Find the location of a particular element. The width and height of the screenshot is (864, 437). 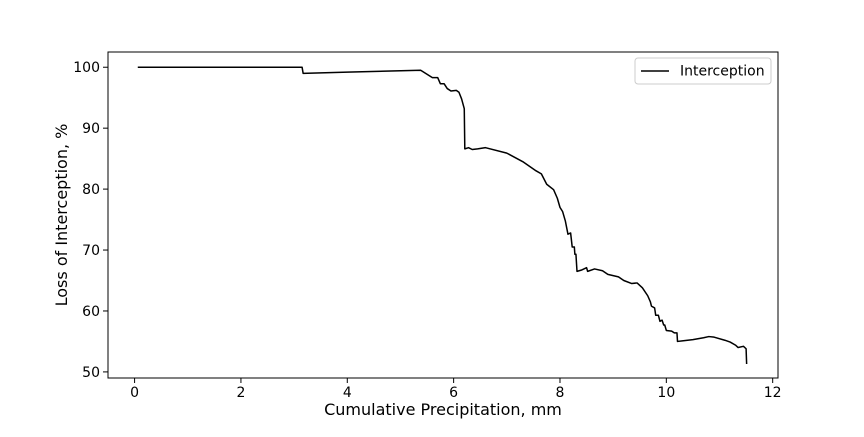

legend-frame is located at coordinates (703, 71).